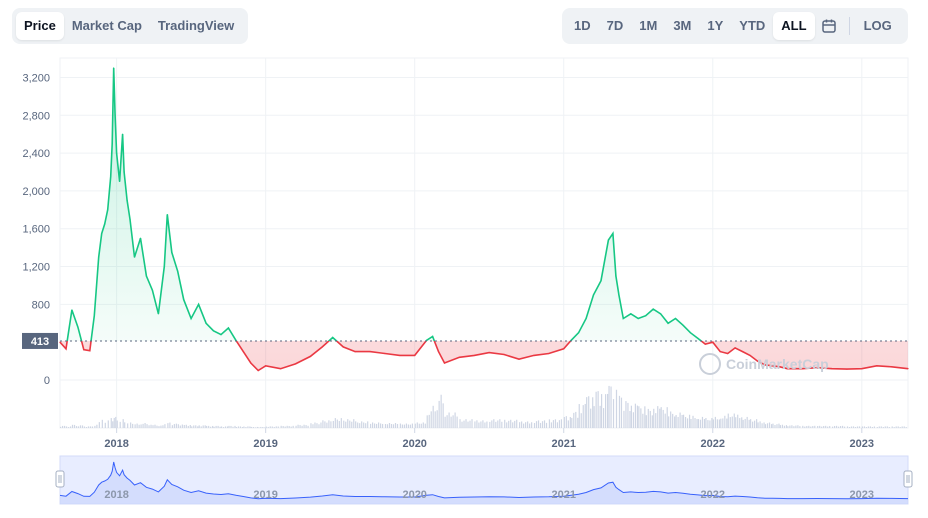  What do you see at coordinates (648, 25) in the screenshot?
I see `range-1m-button: 1M` at bounding box center [648, 25].